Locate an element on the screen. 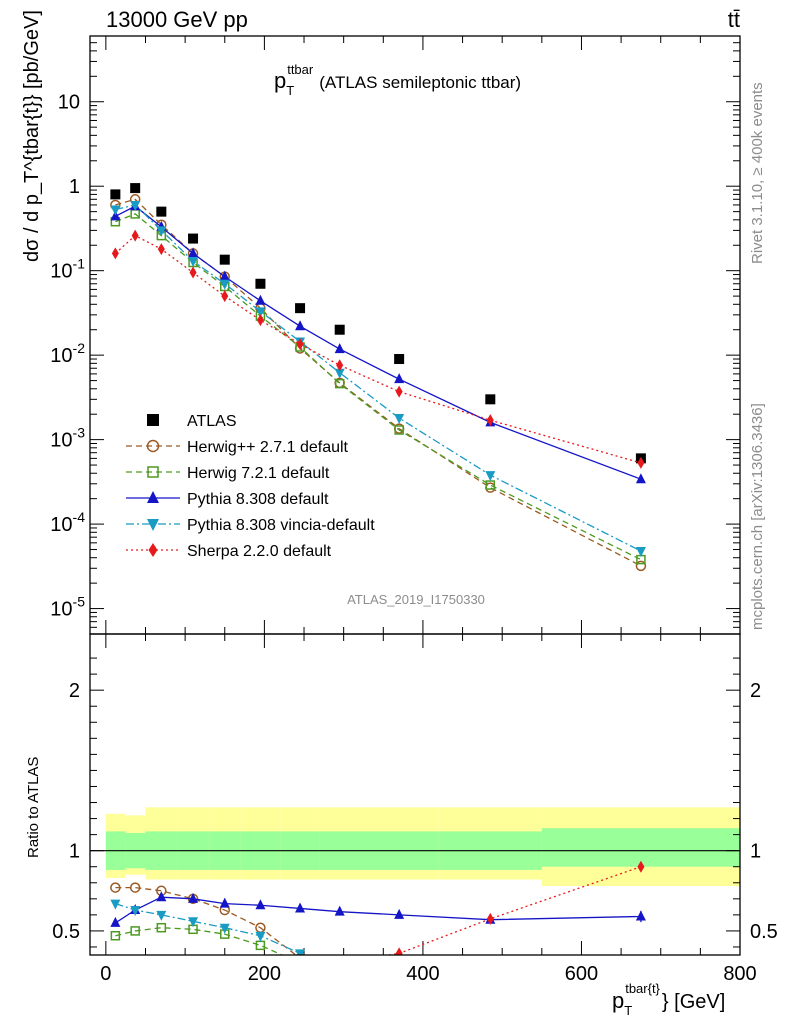  plot-title-main: p is located at coordinates (280, 80).